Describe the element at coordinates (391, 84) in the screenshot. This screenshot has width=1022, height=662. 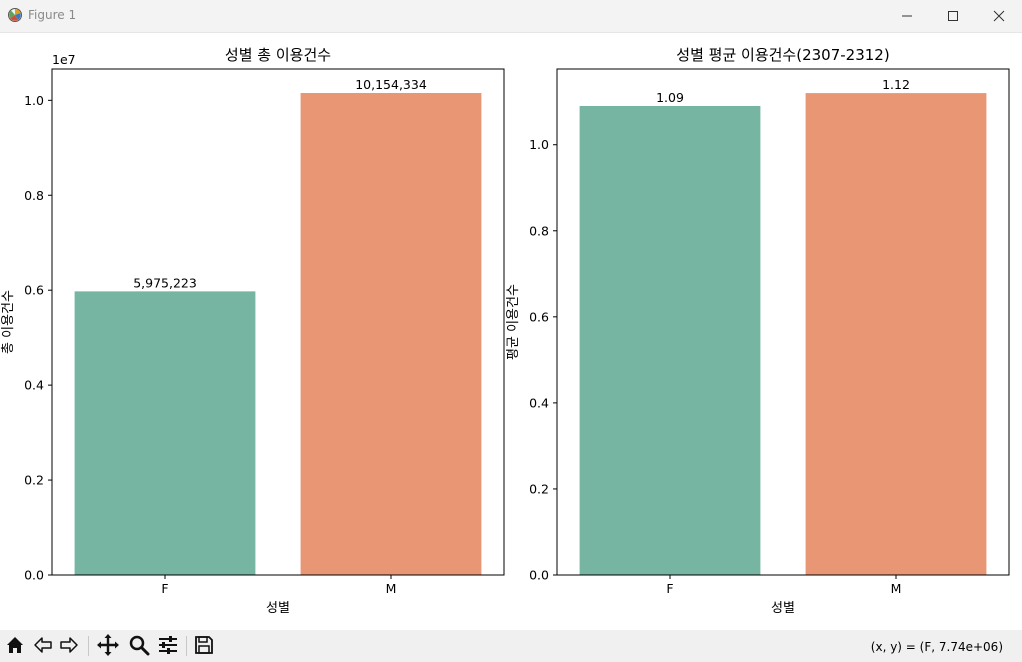
I see `bar-value-label: 10,154,334` at that location.